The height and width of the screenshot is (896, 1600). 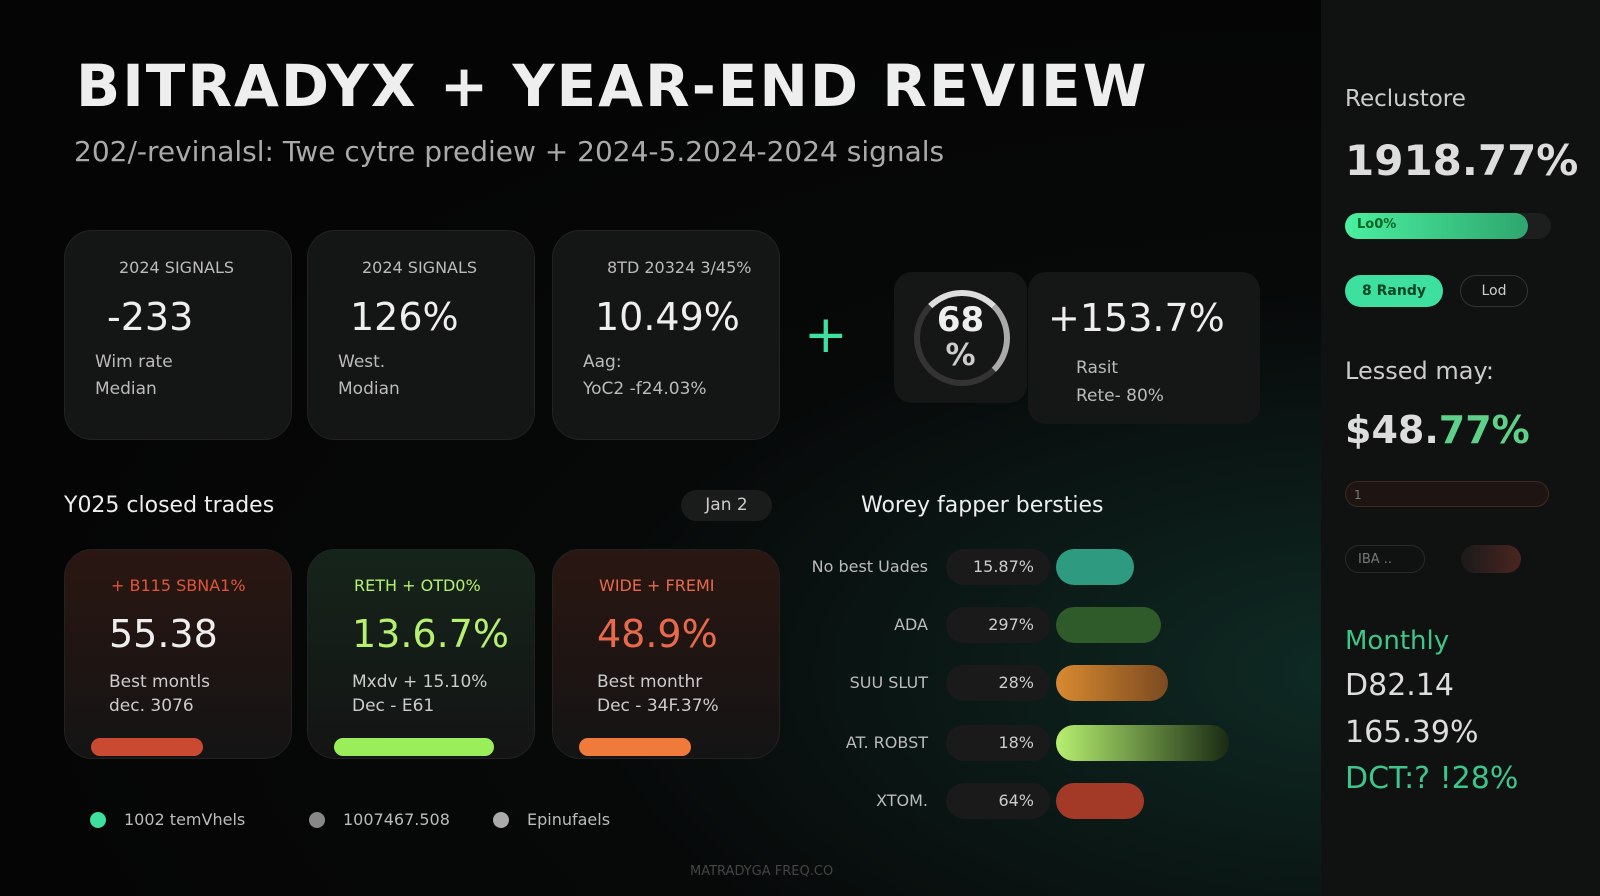 I want to click on card-tag: RETH + OTD0%, so click(x=417, y=585).